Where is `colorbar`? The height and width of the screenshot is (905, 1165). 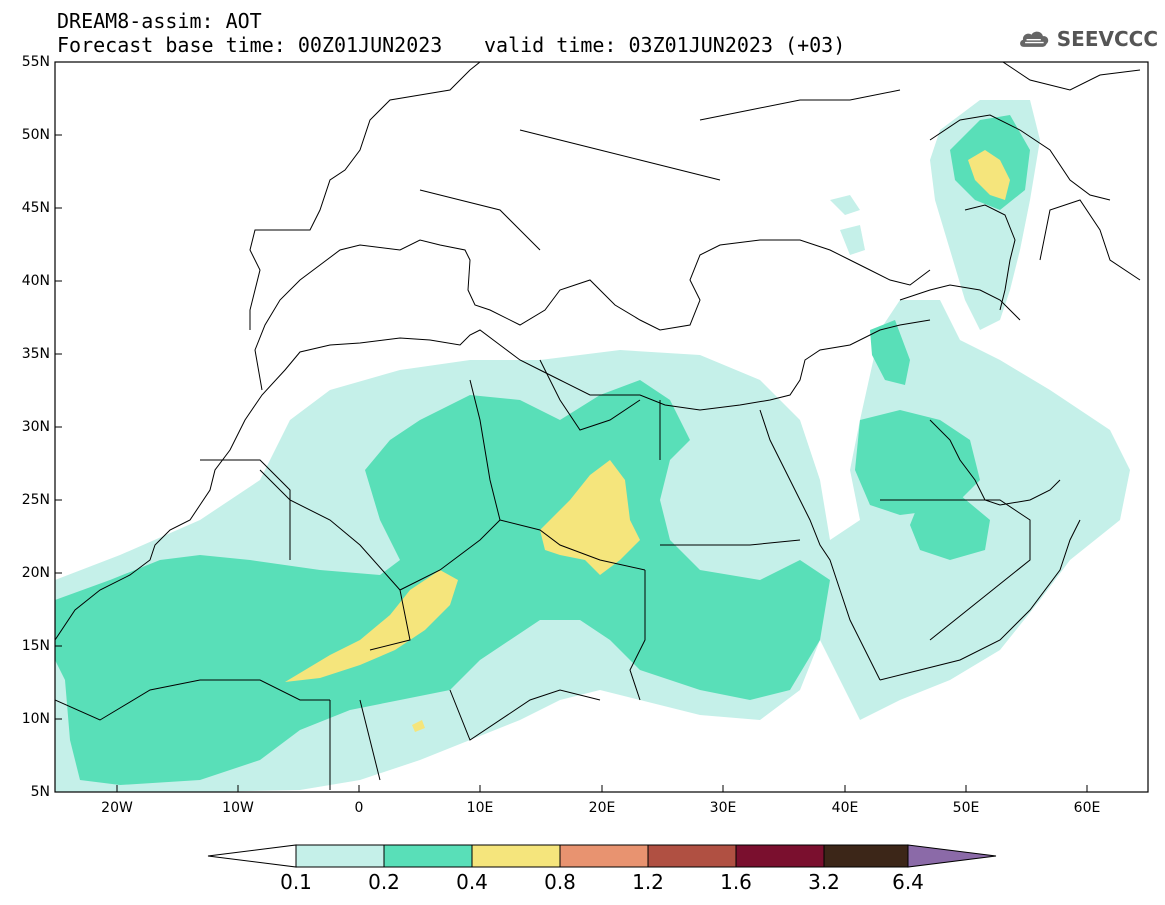
colorbar is located at coordinates (602, 856).